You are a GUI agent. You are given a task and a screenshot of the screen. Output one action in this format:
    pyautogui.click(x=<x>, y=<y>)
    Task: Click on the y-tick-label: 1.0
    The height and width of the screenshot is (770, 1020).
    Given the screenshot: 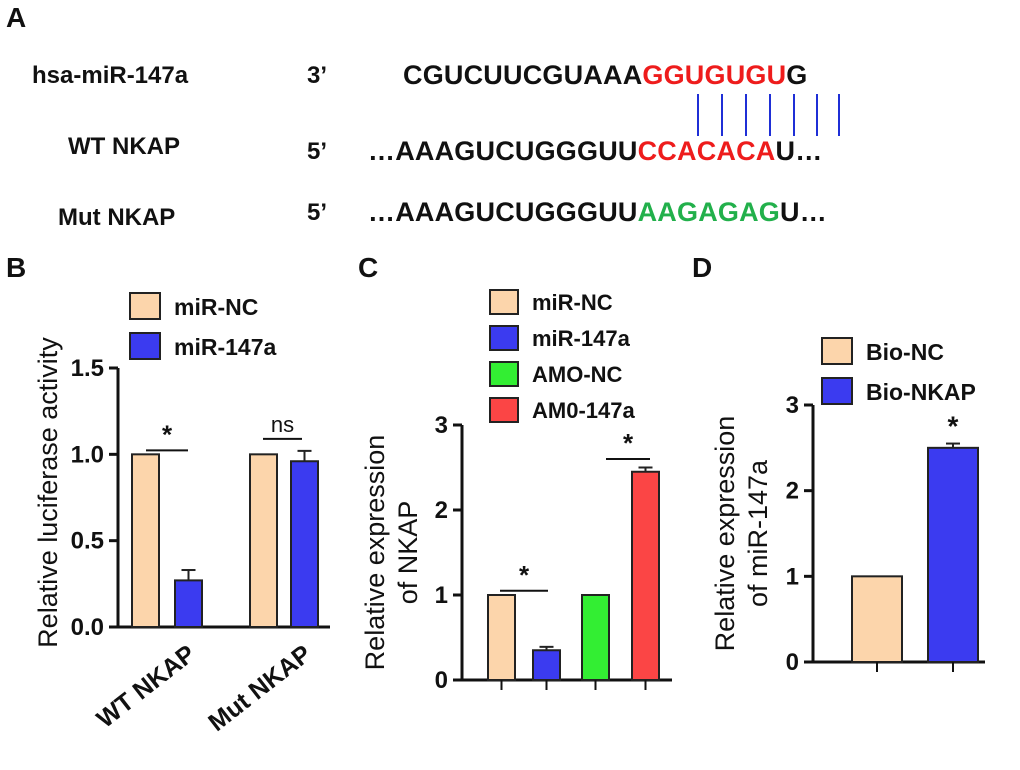 What is the action you would take?
    pyautogui.click(x=87, y=454)
    